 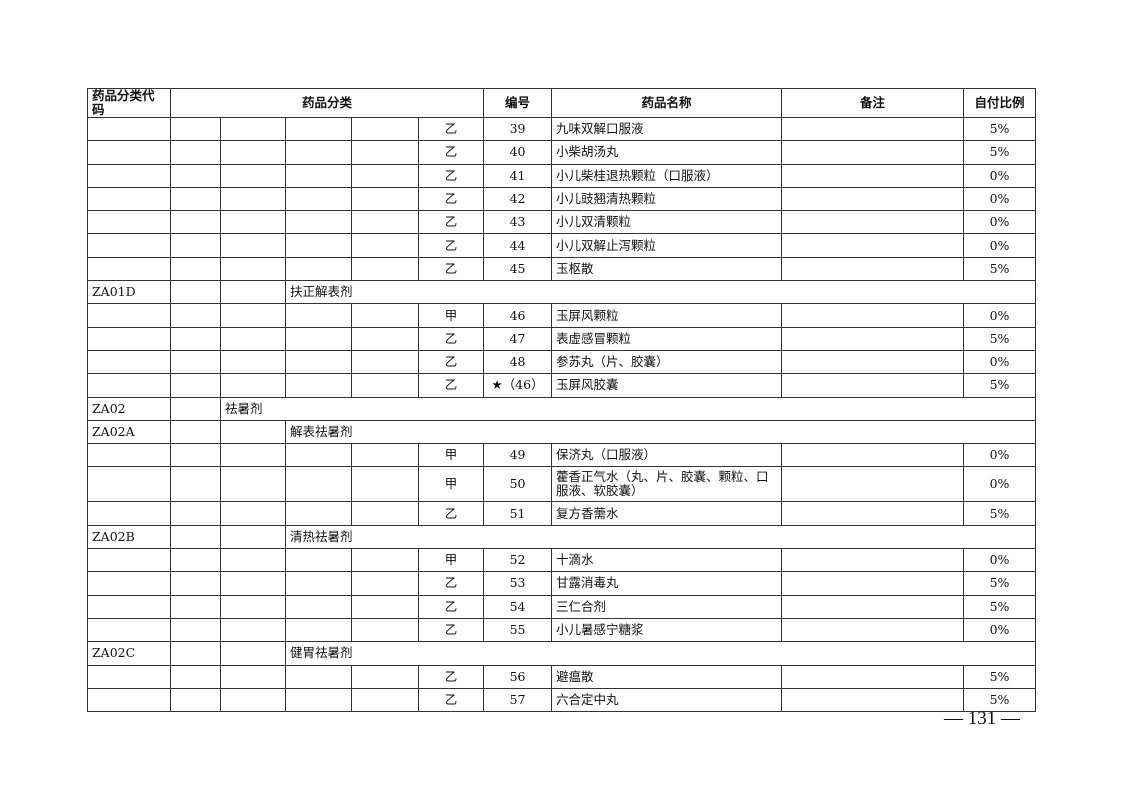 I want to click on drug-name-cell: 玉屏风颗粒, so click(x=667, y=315).